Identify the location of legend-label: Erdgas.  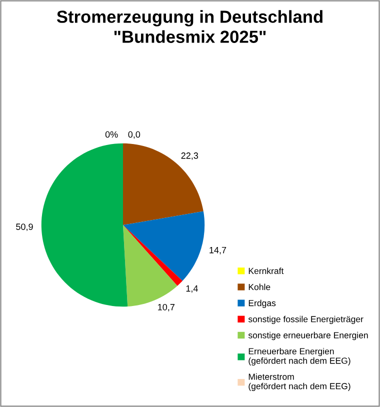
(262, 304).